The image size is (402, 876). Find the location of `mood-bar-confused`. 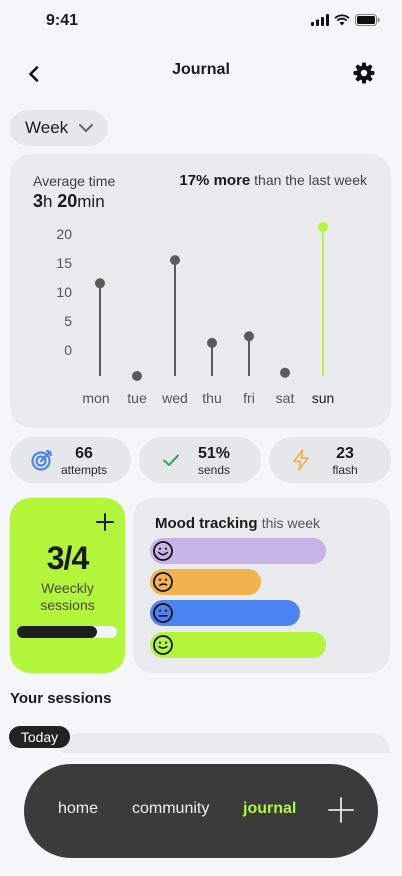

mood-bar-confused is located at coordinates (205, 582).